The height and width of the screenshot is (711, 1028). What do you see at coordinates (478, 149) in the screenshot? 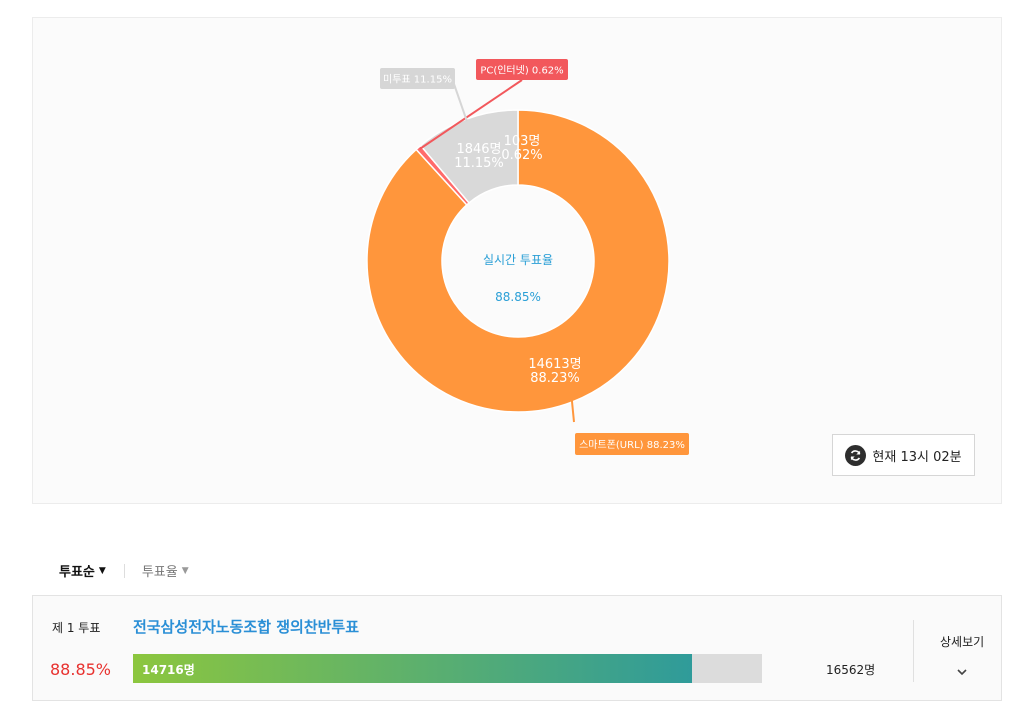
I see `slice-count-label-novote: 1846명` at bounding box center [478, 149].